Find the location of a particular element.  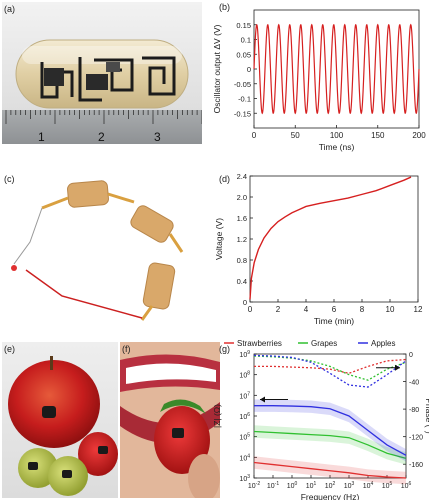

y-tick-label: 2.4 is located at coordinates (242, 176).